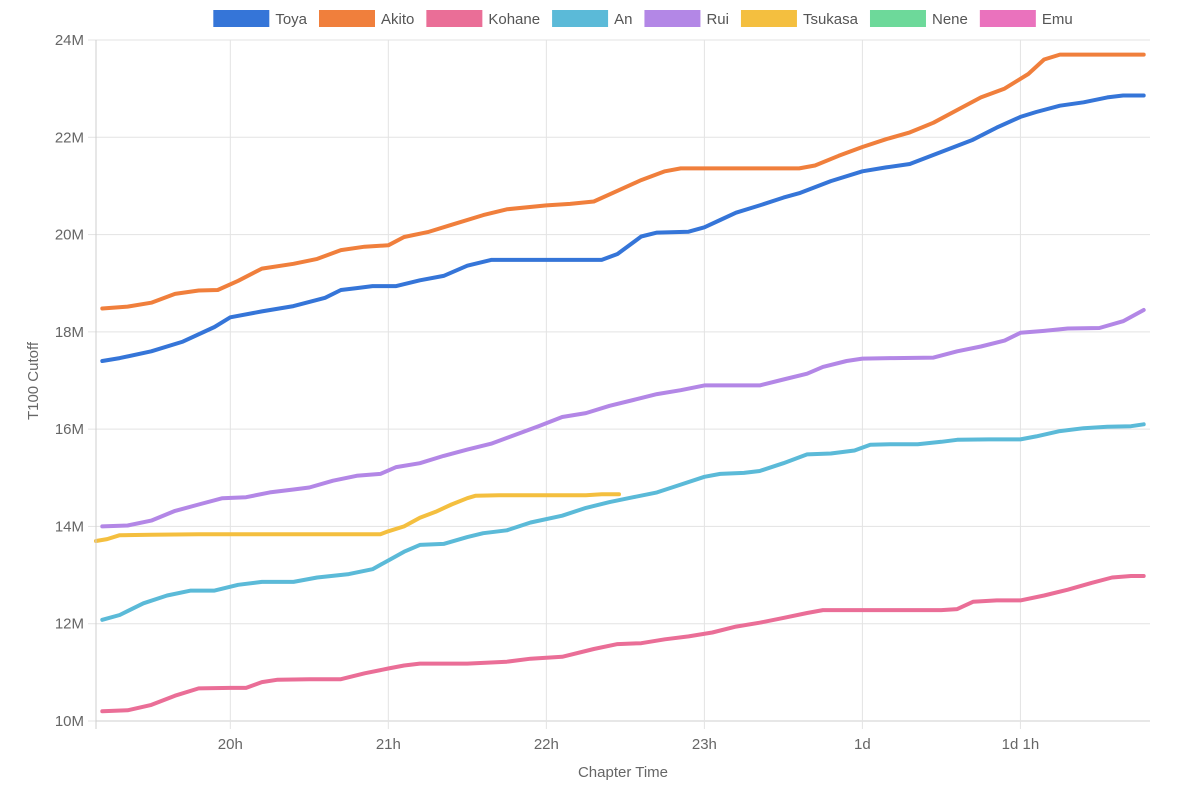 The width and height of the screenshot is (1200, 786). I want to click on legend-item-an: An, so click(592, 19).